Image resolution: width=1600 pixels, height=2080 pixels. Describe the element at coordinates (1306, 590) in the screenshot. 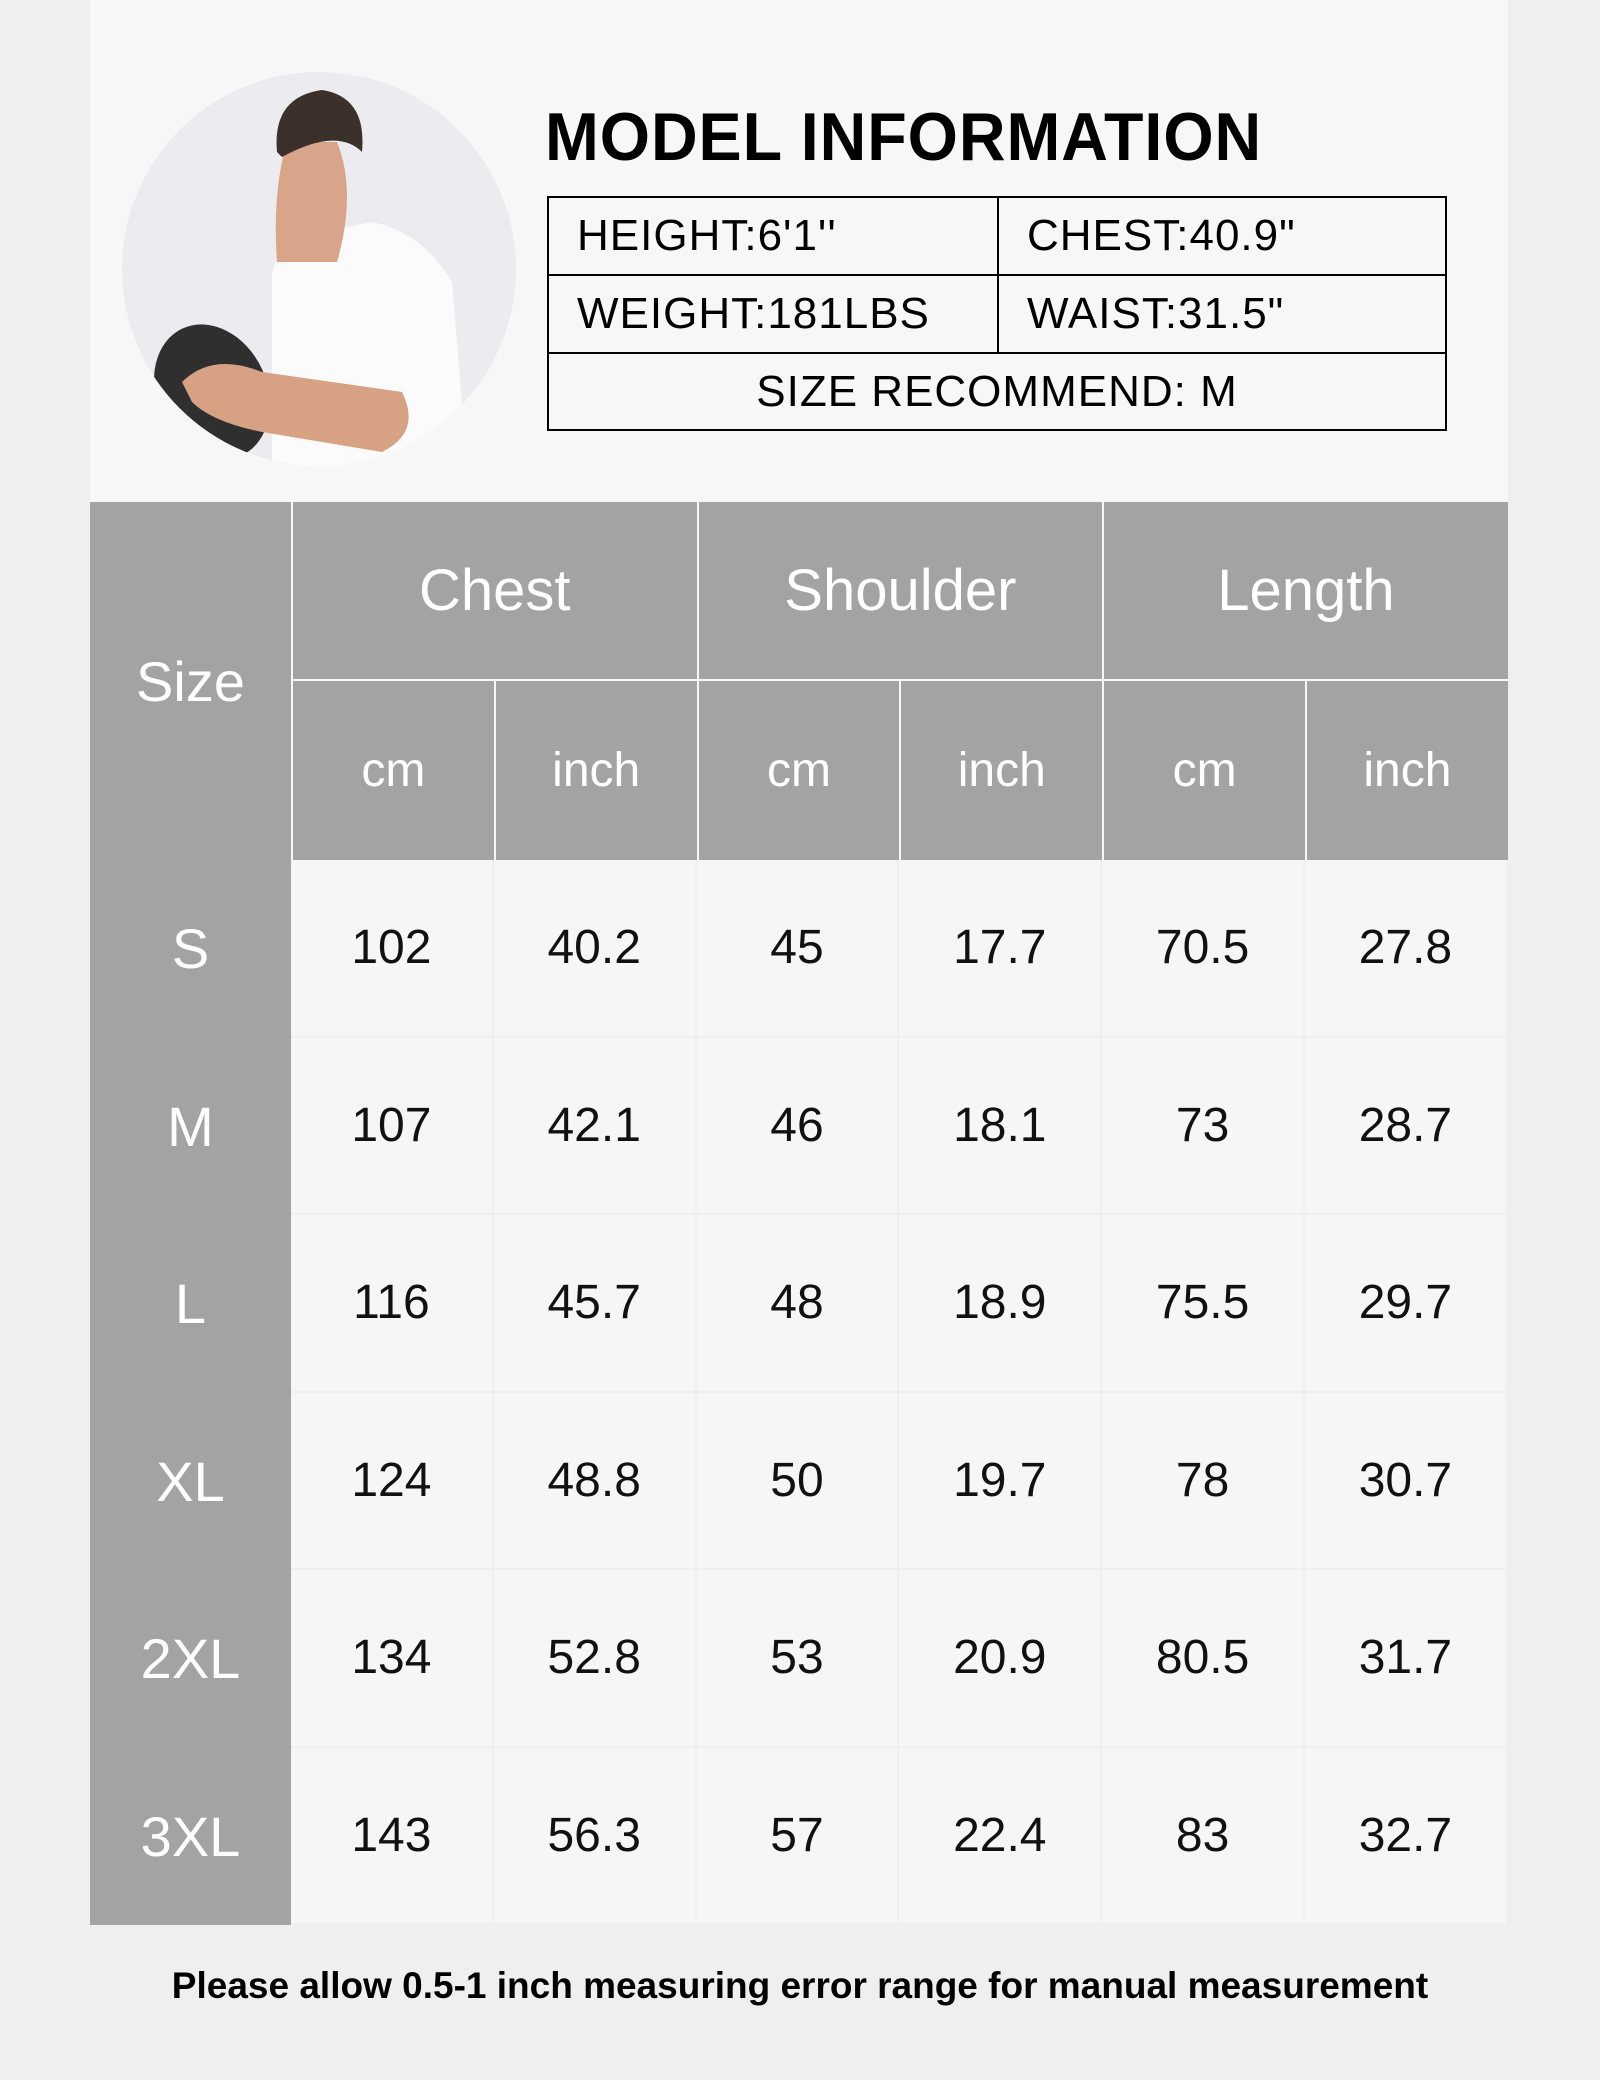

I see `group-header-length: Length` at that location.